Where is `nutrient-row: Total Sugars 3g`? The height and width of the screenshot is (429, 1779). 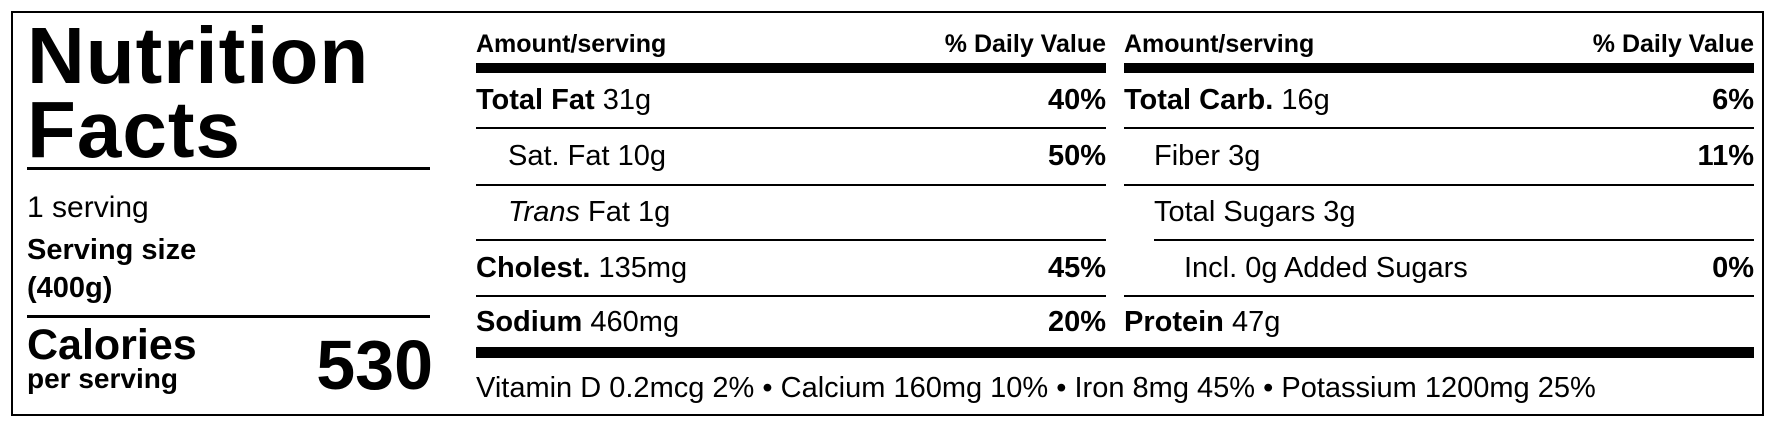 nutrient-row: Total Sugars 3g is located at coordinates (1439, 212).